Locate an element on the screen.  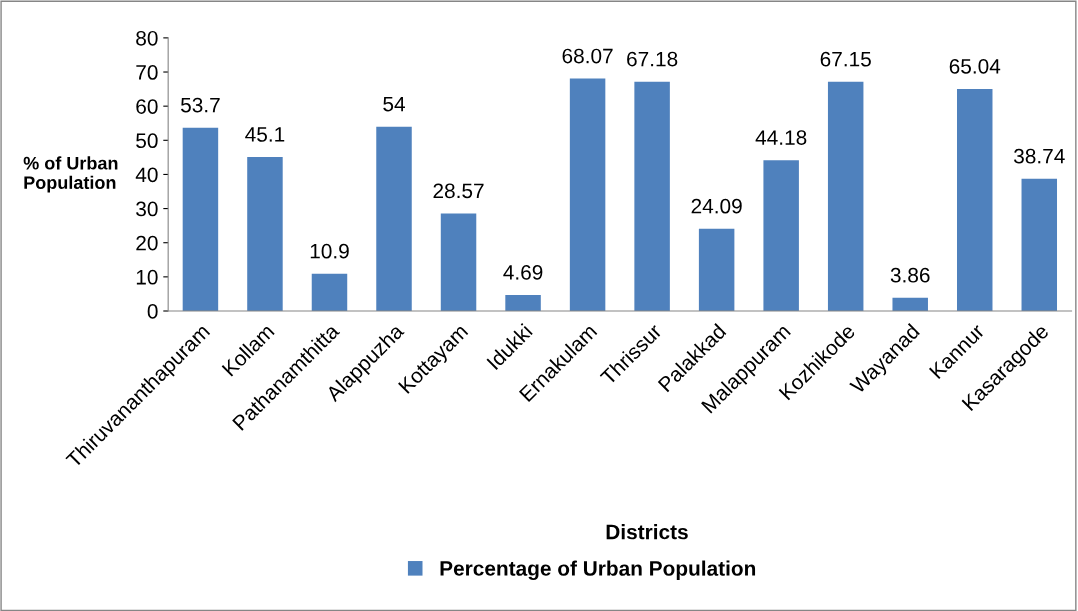
y-tick-label: 30 is located at coordinates (147, 209).